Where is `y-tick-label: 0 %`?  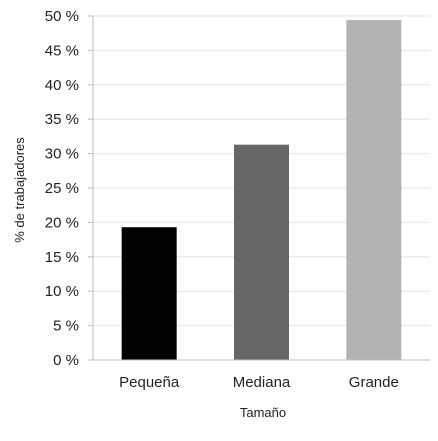
y-tick-label: 0 % is located at coordinates (66, 360).